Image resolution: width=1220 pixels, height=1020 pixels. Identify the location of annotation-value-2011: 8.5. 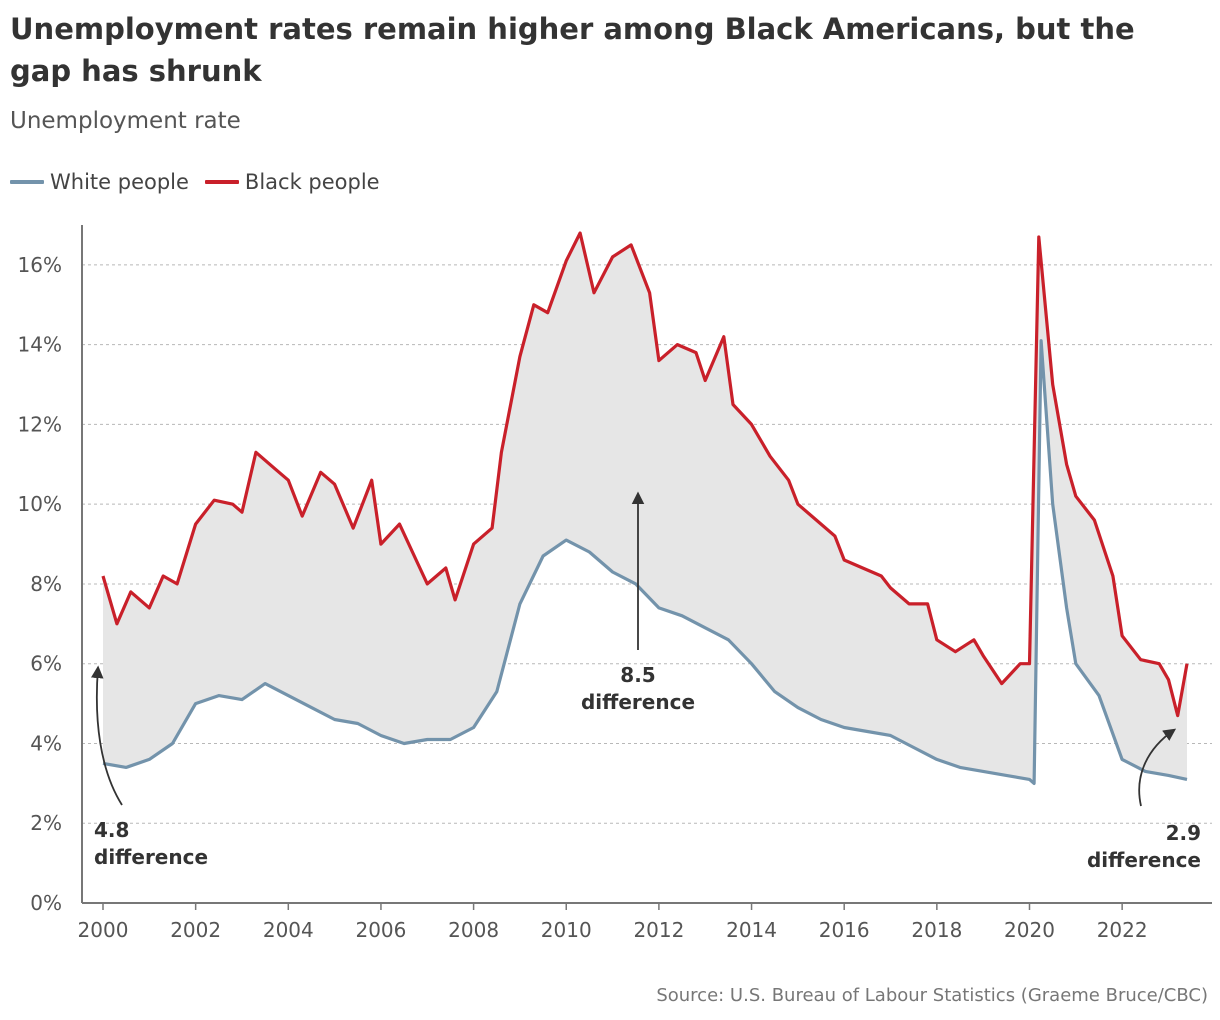
(637, 675).